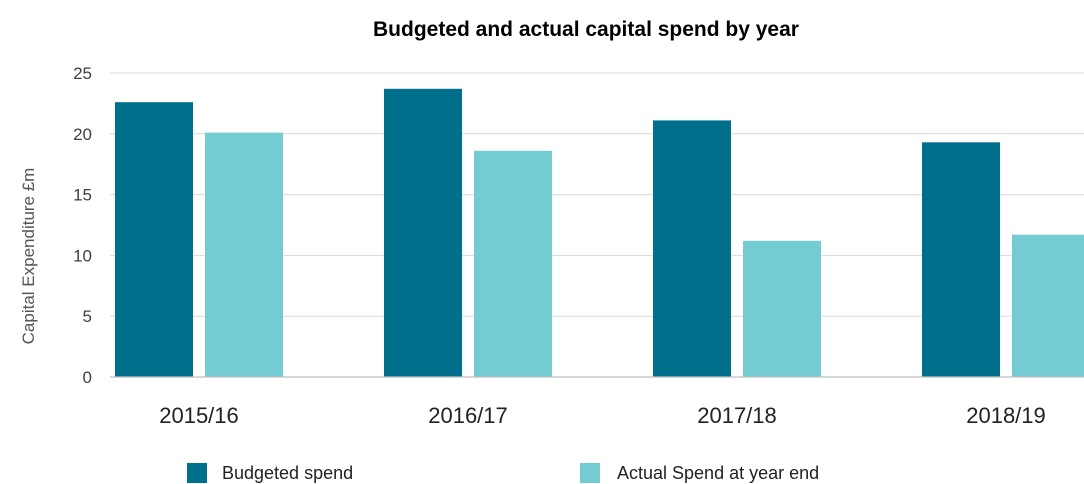  I want to click on y-tick-label: 0, so click(87, 377).